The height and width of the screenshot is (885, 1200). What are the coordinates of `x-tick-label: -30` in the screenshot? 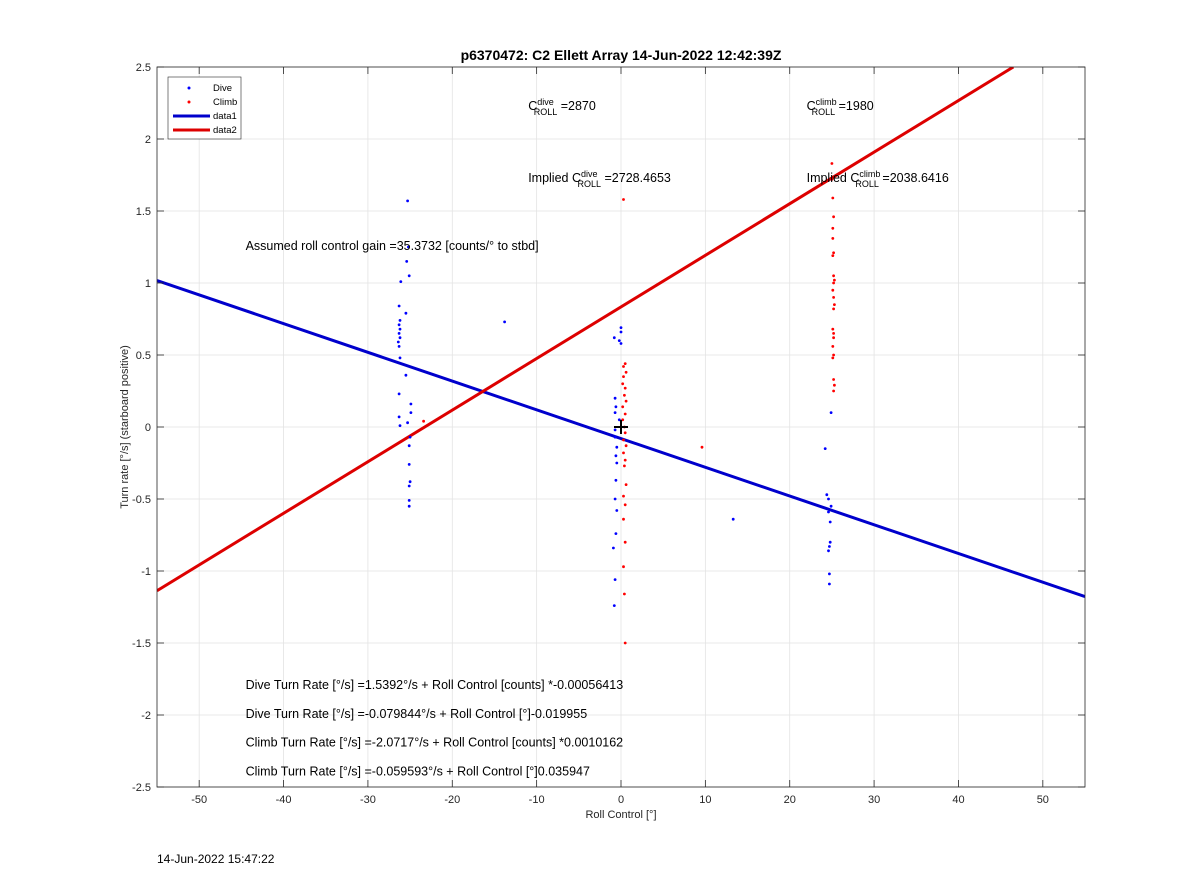 It's located at (368, 800).